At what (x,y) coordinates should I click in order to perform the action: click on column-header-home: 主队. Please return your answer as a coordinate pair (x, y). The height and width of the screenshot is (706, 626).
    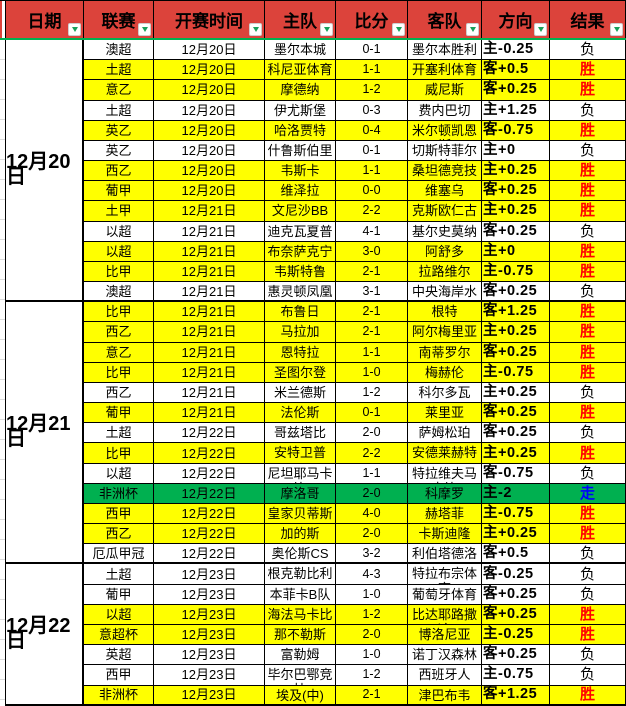
    Looking at the image, I should click on (300, 19).